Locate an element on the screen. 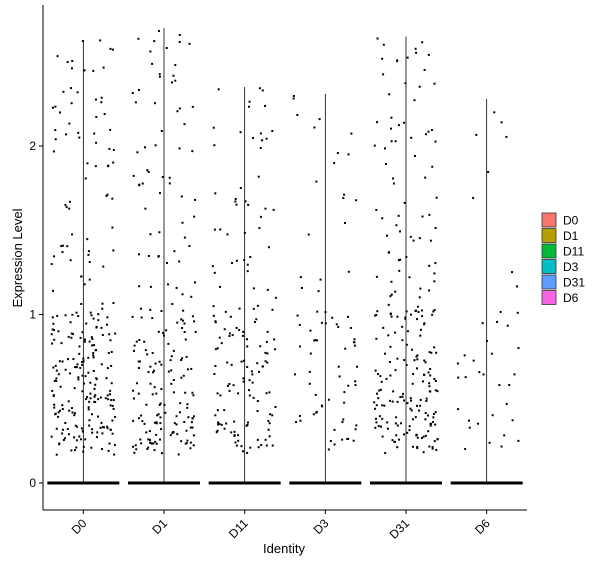 Image resolution: width=600 pixels, height=573 pixels. y-tick-label: 2 is located at coordinates (32, 146).